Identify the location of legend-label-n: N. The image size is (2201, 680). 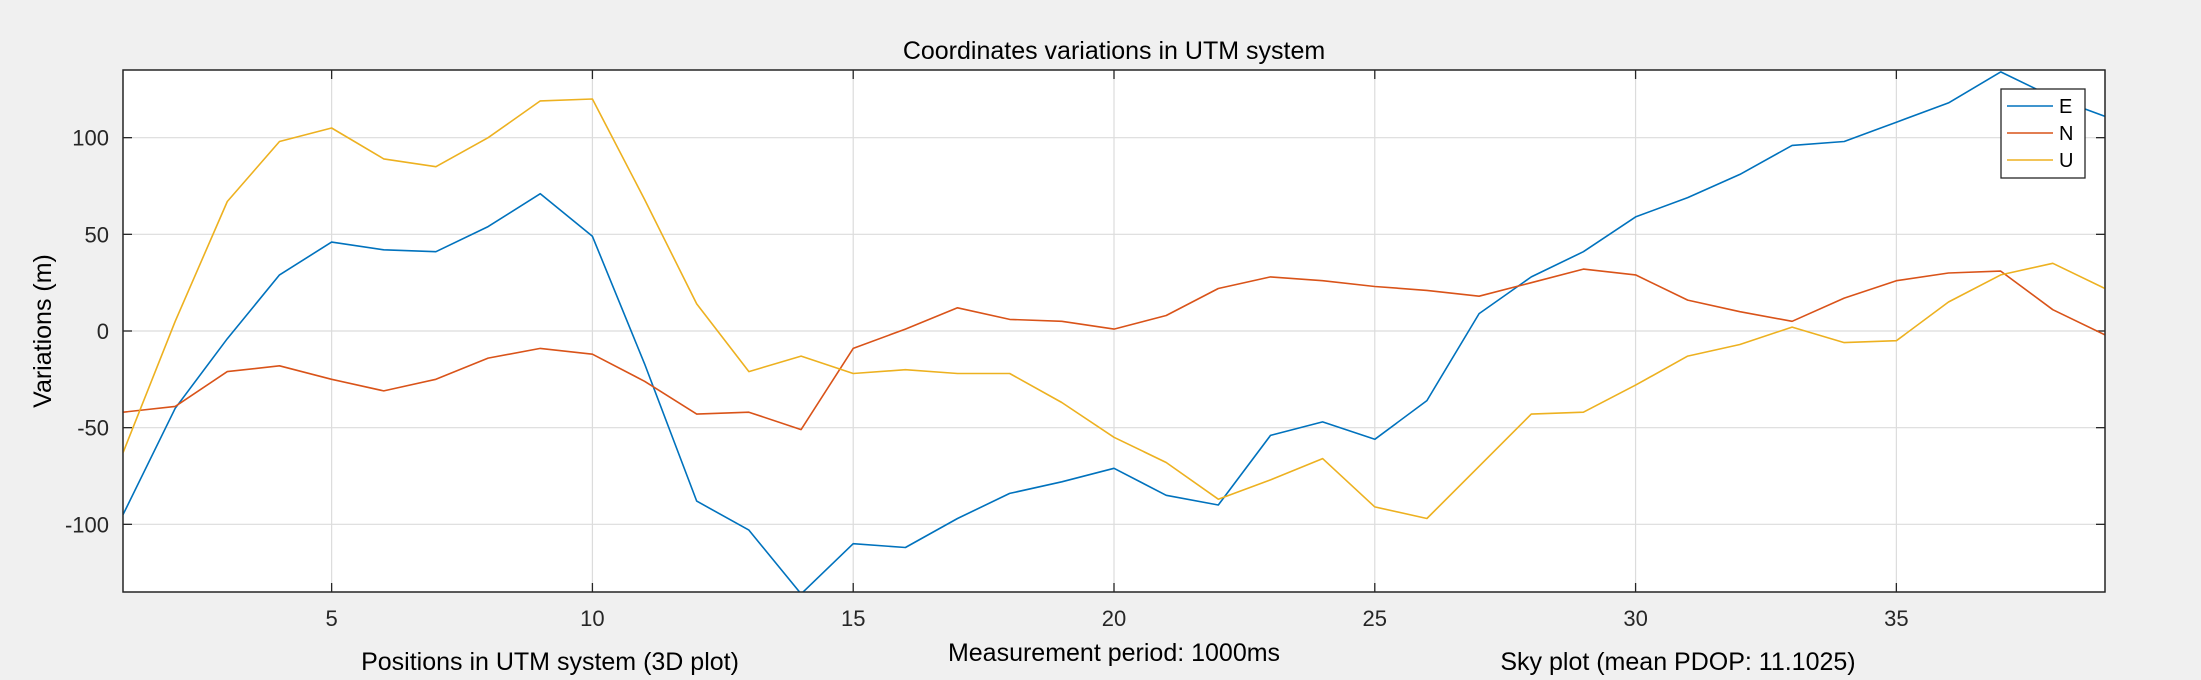
(2066, 134).